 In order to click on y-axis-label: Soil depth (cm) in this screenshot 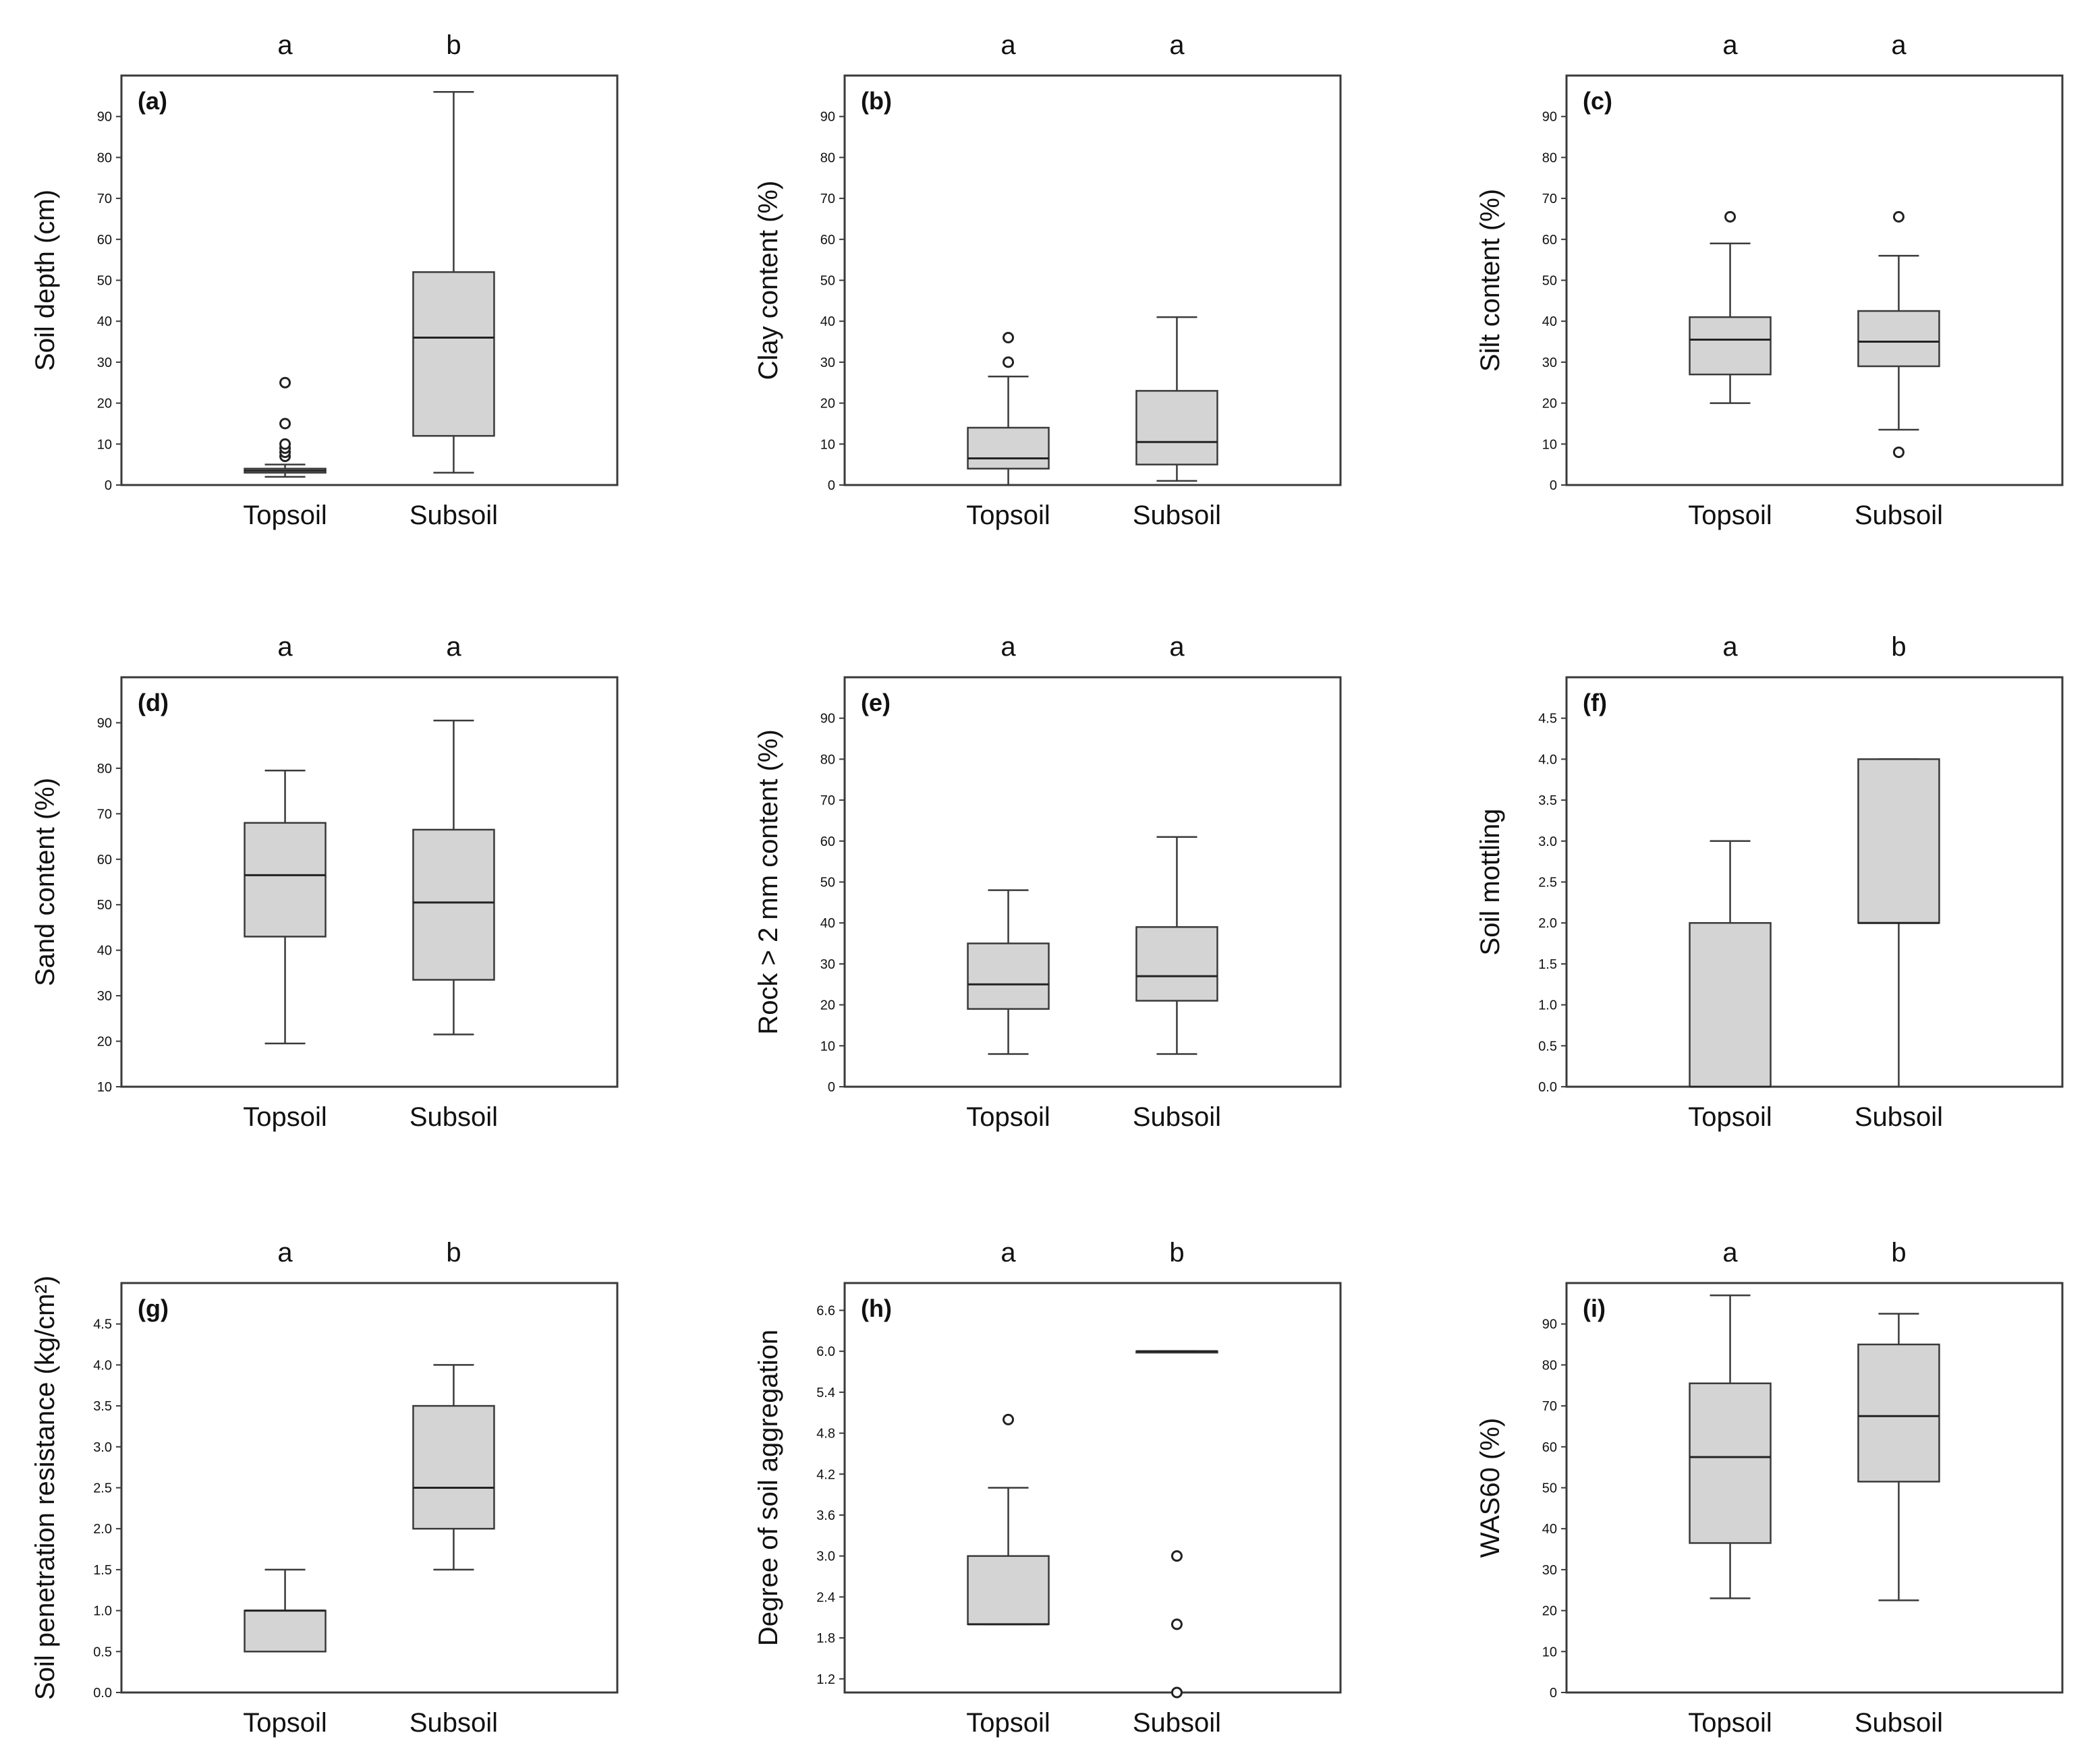, I will do `click(45, 280)`.